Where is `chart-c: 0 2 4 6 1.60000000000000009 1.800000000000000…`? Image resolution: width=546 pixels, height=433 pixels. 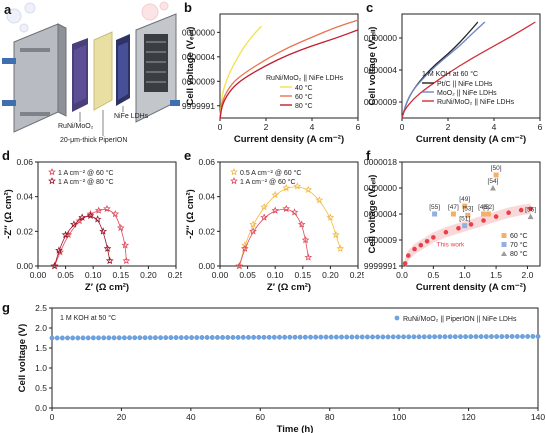
chart-c: 0 2 4 6 1.60000000000000009 1.800000000000000… is located at coordinates (453, 72).